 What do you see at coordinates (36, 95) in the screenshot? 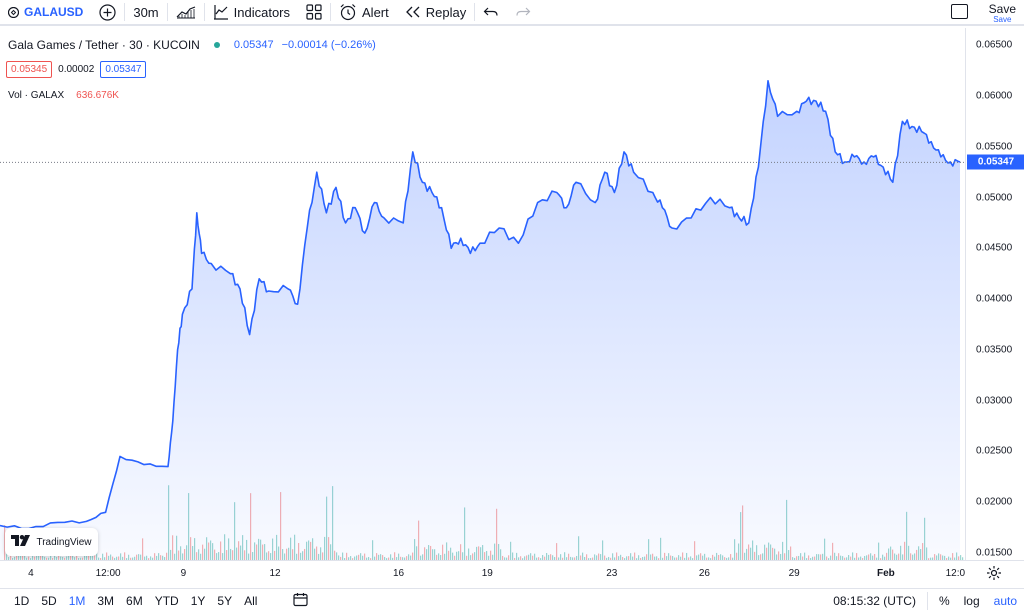
I see `volume-label: Vol · GALAX` at bounding box center [36, 95].